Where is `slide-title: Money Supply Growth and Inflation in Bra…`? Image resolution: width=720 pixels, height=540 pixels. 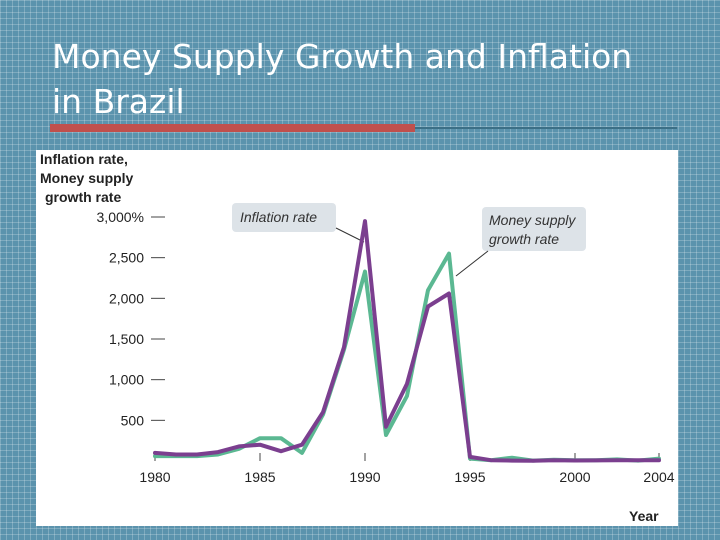 slide-title: Money Supply Growth and Inflation in Bra… is located at coordinates (372, 79).